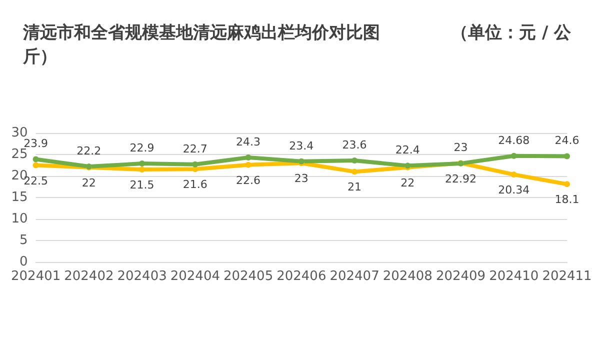 The width and height of the screenshot is (605, 340). Describe the element at coordinates (35, 276) in the screenshot. I see `x-tick-label: 202401` at that location.